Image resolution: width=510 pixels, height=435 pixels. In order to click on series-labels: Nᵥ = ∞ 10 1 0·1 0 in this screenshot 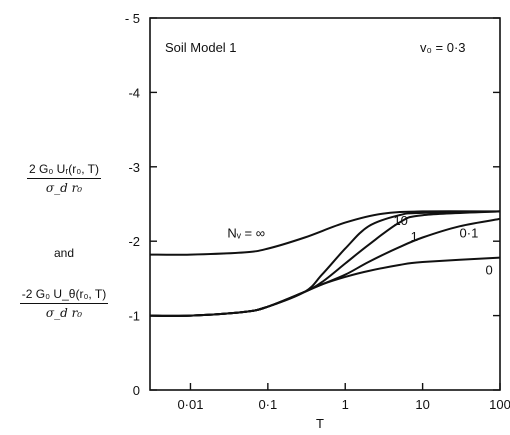, I will do `click(359, 245)`.